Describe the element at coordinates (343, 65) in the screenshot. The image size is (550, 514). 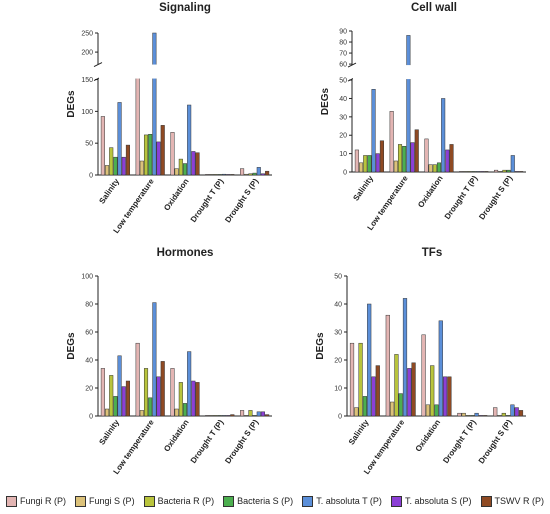
I see `y-tick-label: 60` at that location.